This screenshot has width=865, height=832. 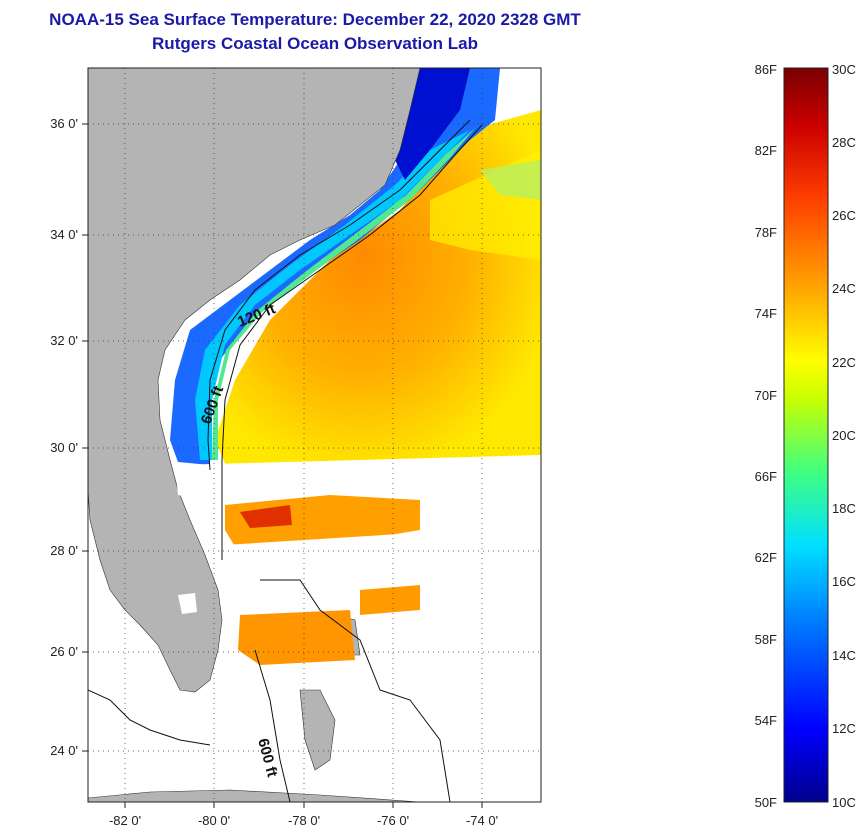 What do you see at coordinates (254, 795) in the screenshot?
I see `bottom-land-cuba` at bounding box center [254, 795].